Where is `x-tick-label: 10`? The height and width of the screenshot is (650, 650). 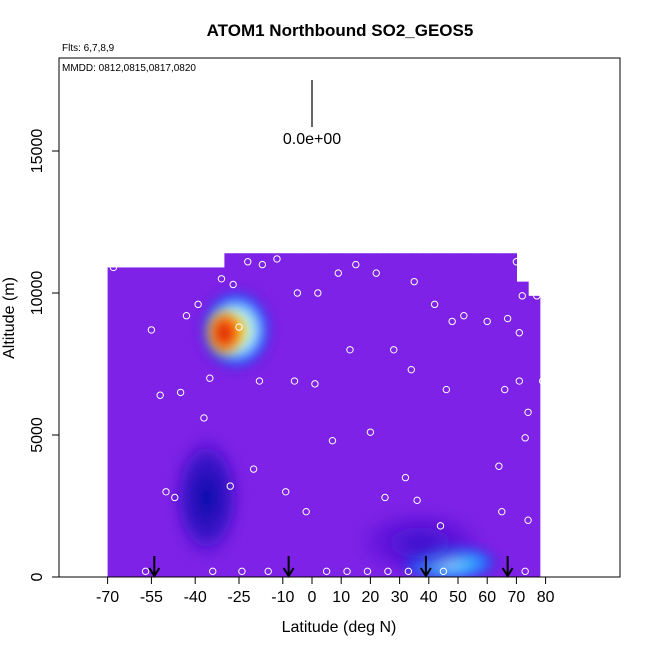
x-tick-label: 10 is located at coordinates (341, 597).